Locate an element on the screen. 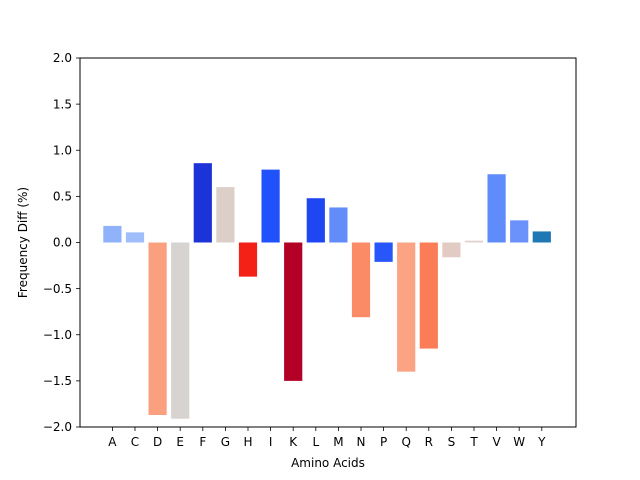 This screenshot has width=640, height=480. y-axis: 2.0 1.5 1.0 0.5 0.0 −0.5 −1.0 −1.5 −2.0 is located at coordinates (61, 242).